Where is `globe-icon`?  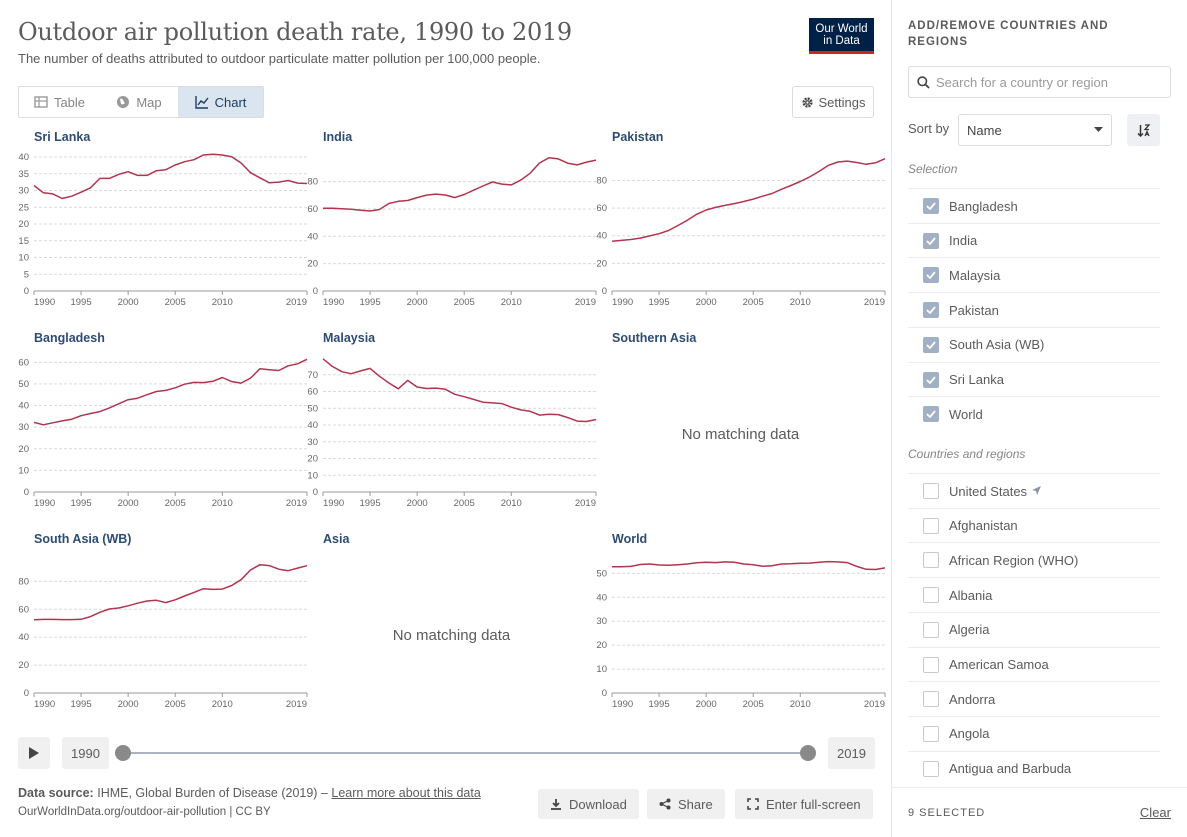
globe-icon is located at coordinates (123, 102).